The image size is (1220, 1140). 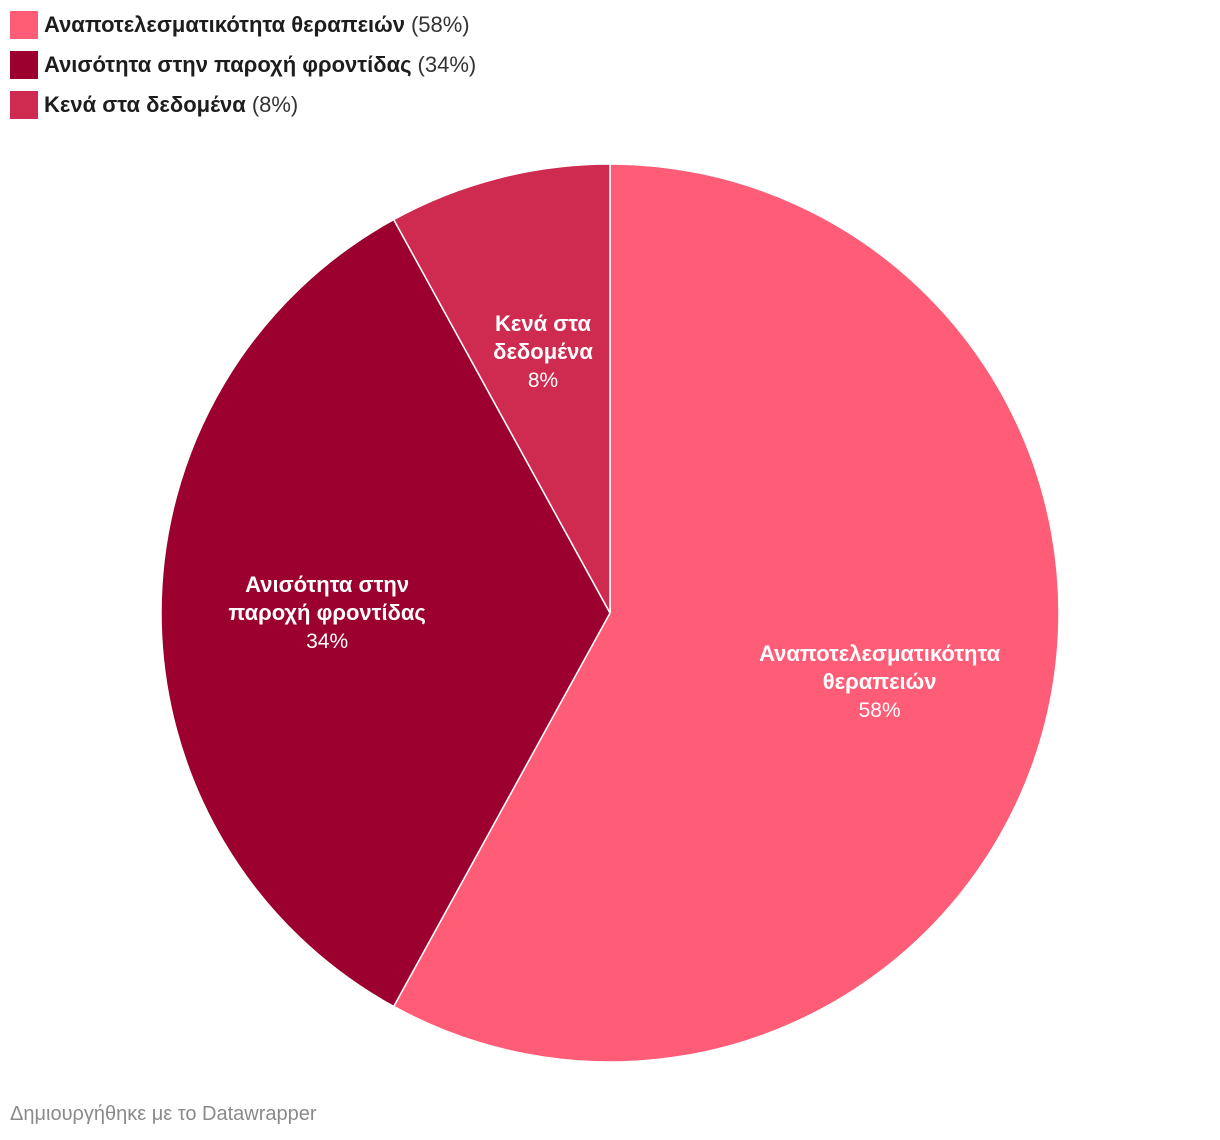 I want to click on slice-label-value: 8%, so click(x=543, y=380).